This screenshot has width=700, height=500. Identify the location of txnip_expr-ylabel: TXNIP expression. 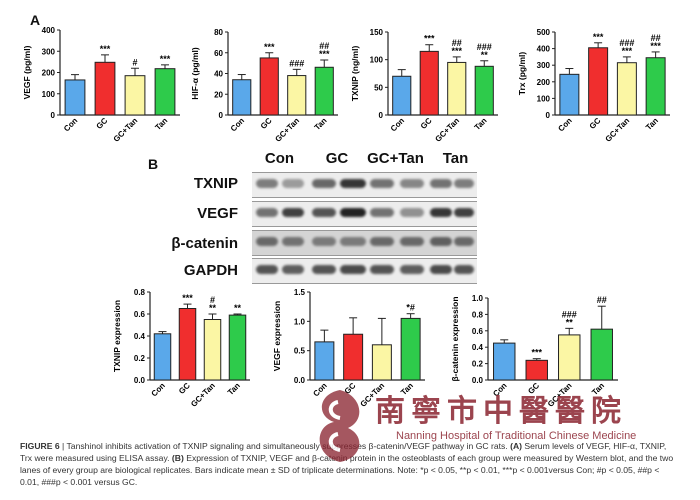
(117, 336).